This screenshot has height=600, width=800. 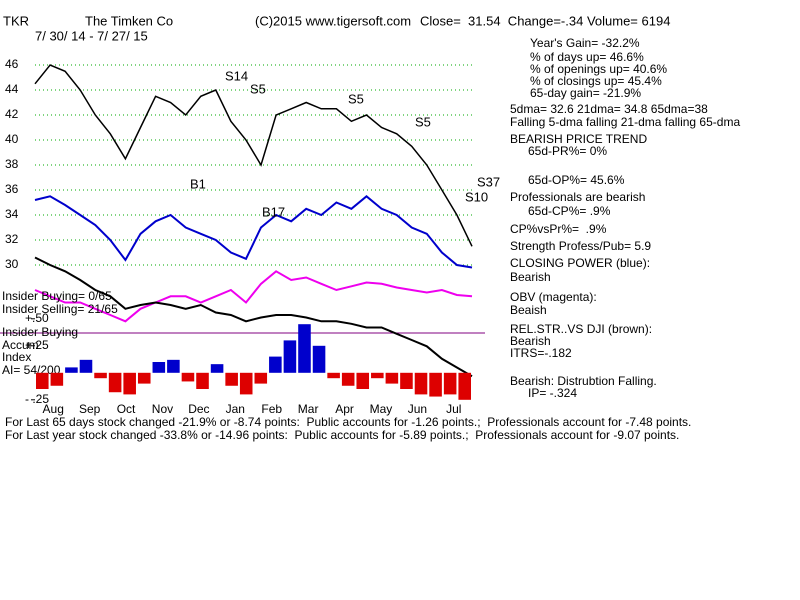 I want to click on side-text: CLOSING POWER (blue):, so click(x=580, y=263).